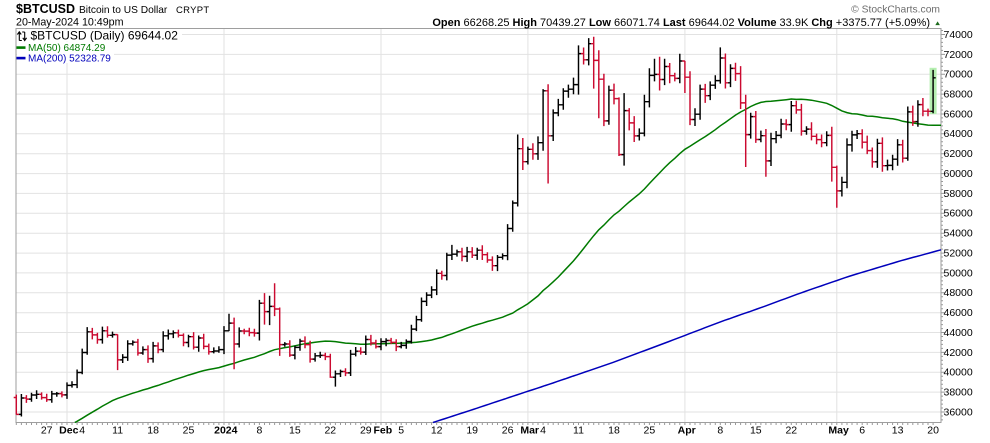 The width and height of the screenshot is (990, 443). I want to click on svg-text: 60000, so click(958, 174).